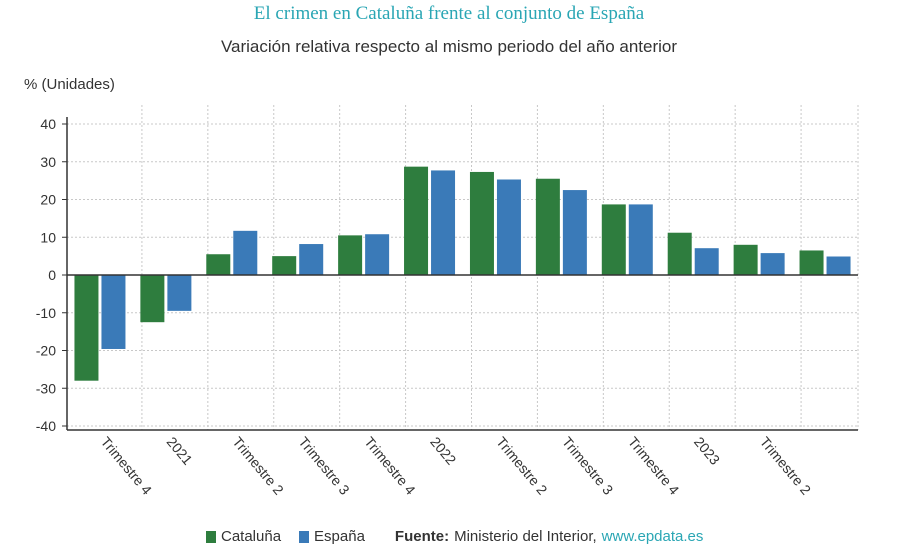 The height and width of the screenshot is (556, 898). Describe the element at coordinates (180, 451) in the screenshot. I see `x-tick-label: 2021` at that location.